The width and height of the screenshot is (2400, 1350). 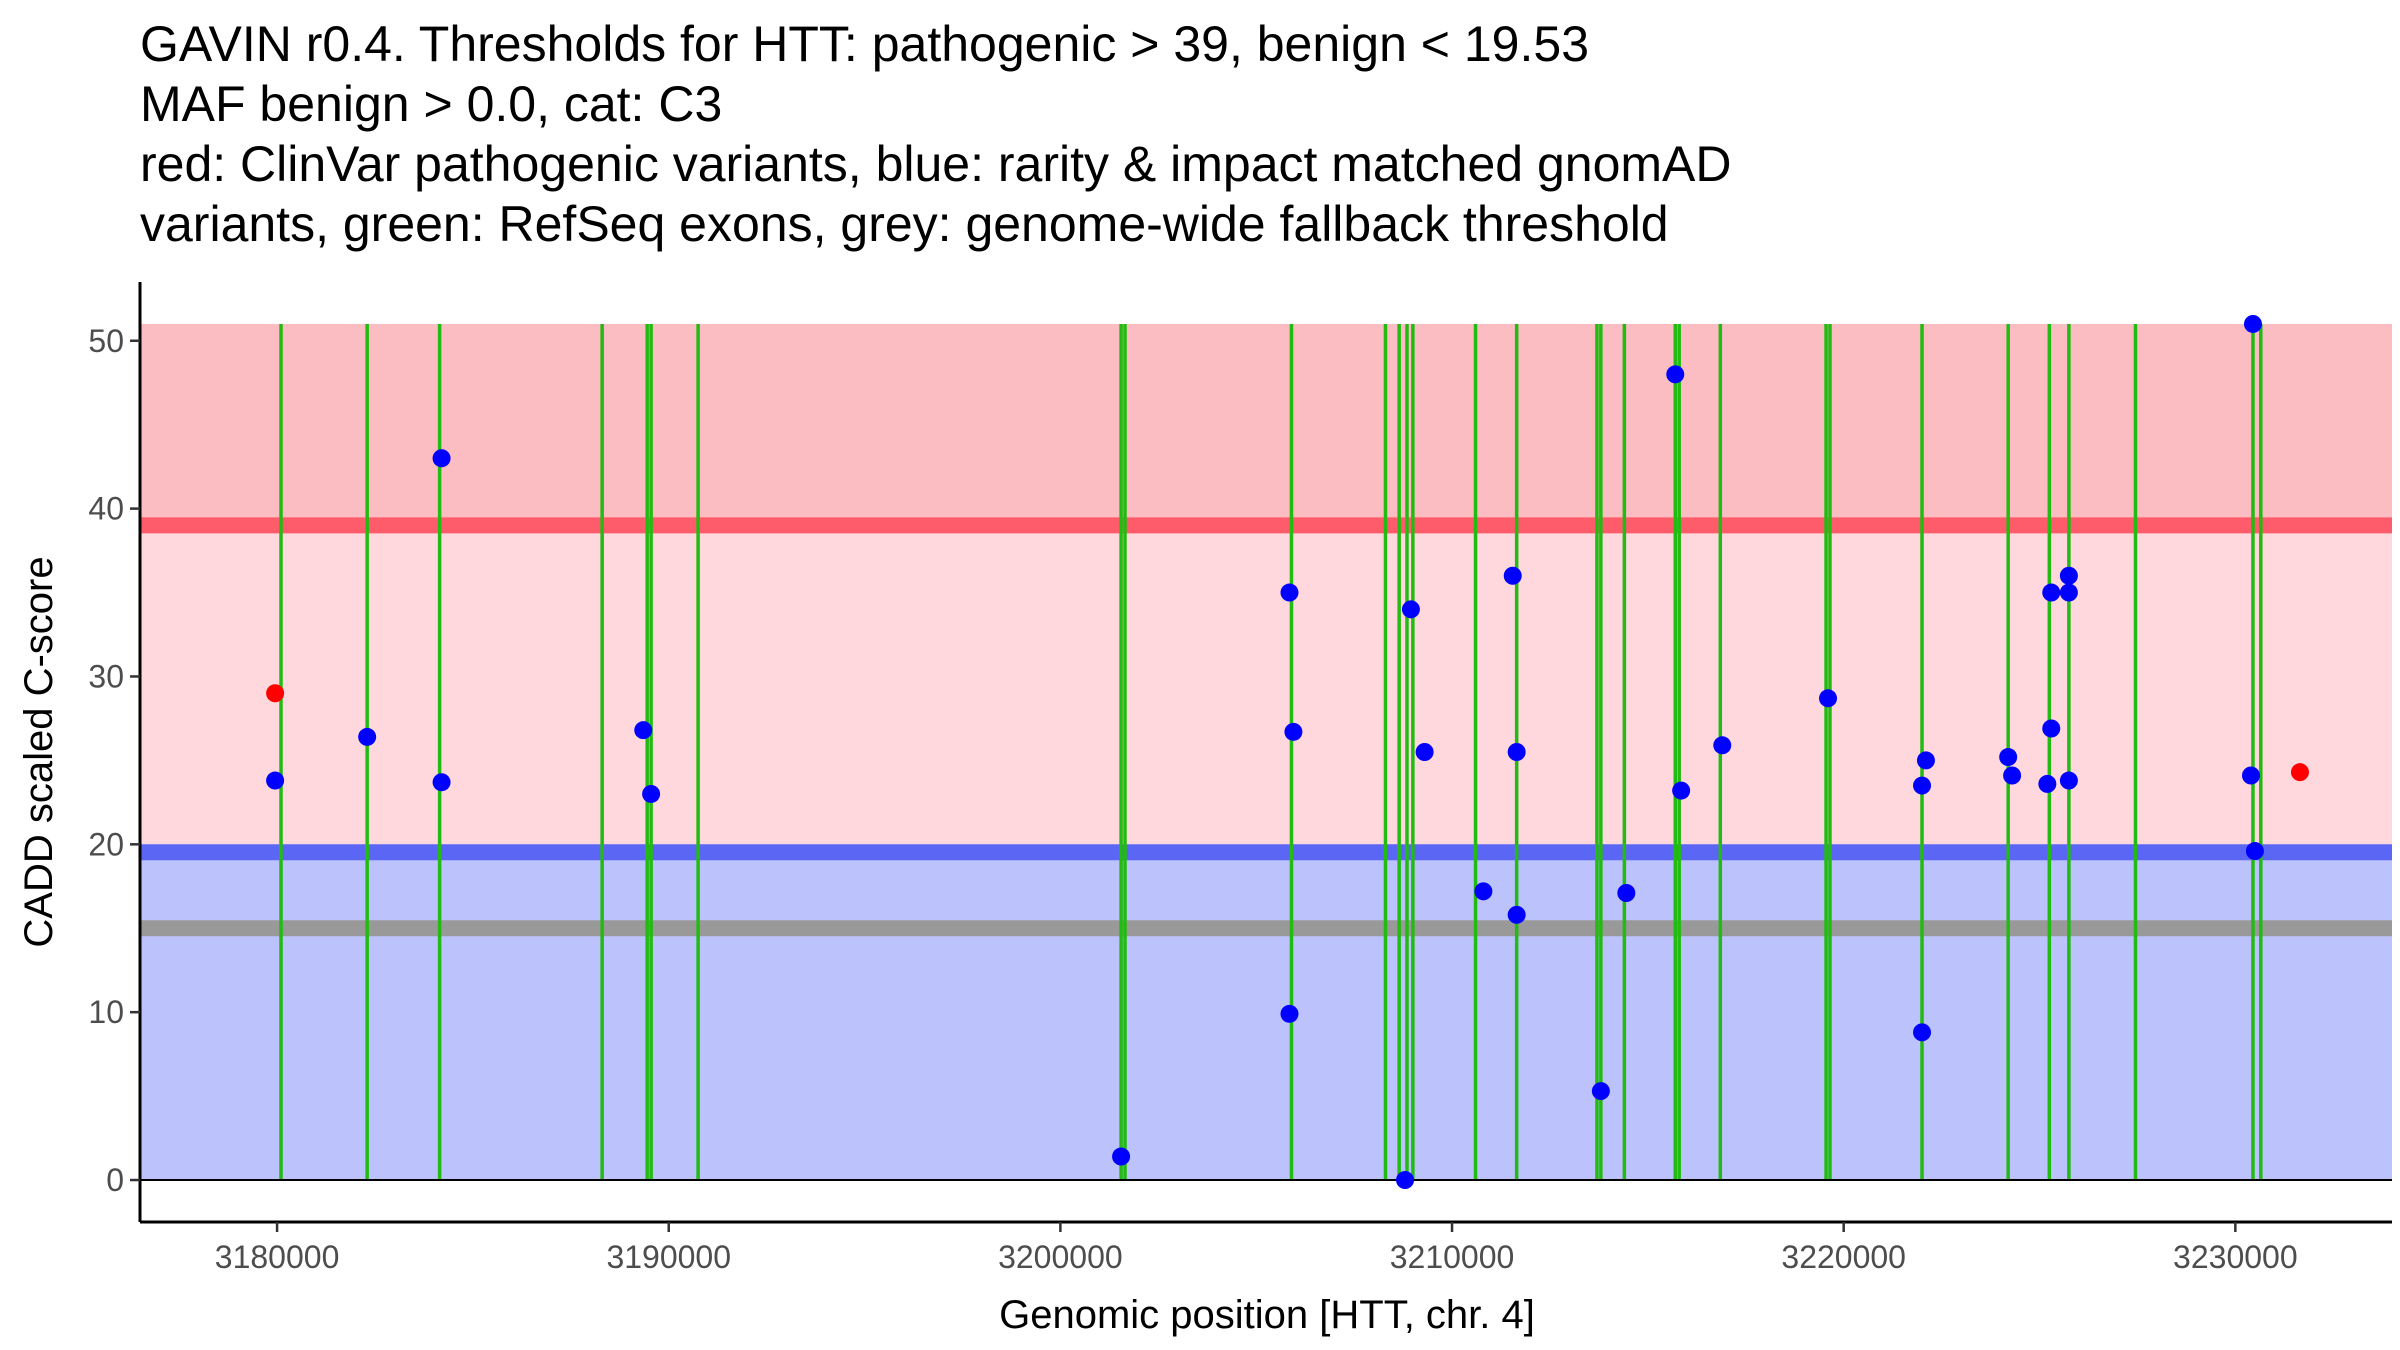 I want to click on x-tick-label-3180000: 3180000, so click(x=277, y=1257).